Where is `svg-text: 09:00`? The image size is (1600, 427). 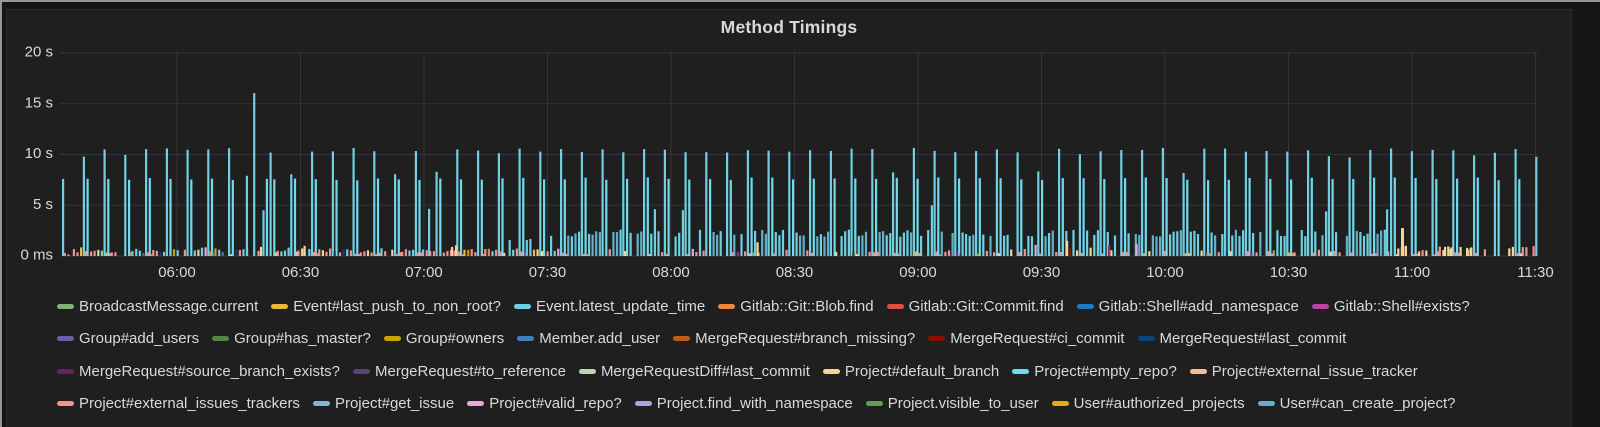
svg-text: 09:00 is located at coordinates (918, 272).